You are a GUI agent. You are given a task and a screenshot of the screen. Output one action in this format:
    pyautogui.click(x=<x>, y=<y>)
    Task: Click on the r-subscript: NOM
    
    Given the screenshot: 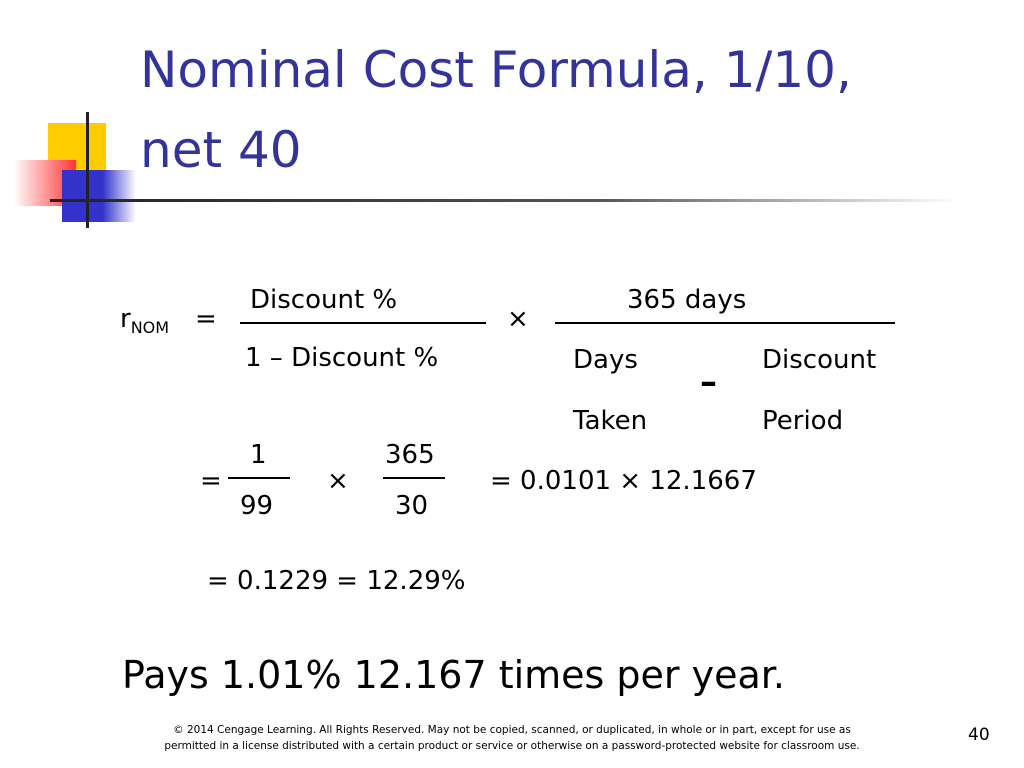 What is the action you would take?
    pyautogui.click(x=150, y=328)
    